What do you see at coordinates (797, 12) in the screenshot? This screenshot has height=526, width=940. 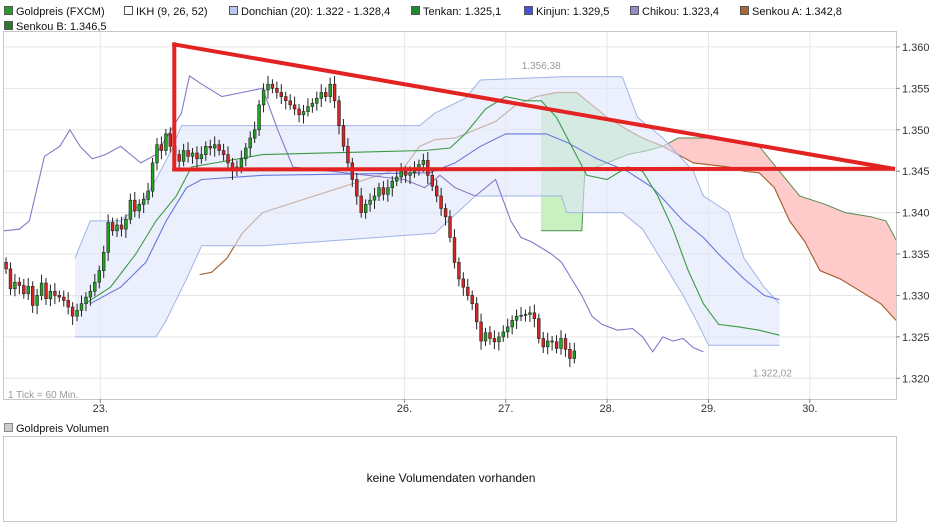 I see `legend-item: Senkou A: 1.342,8` at bounding box center [797, 12].